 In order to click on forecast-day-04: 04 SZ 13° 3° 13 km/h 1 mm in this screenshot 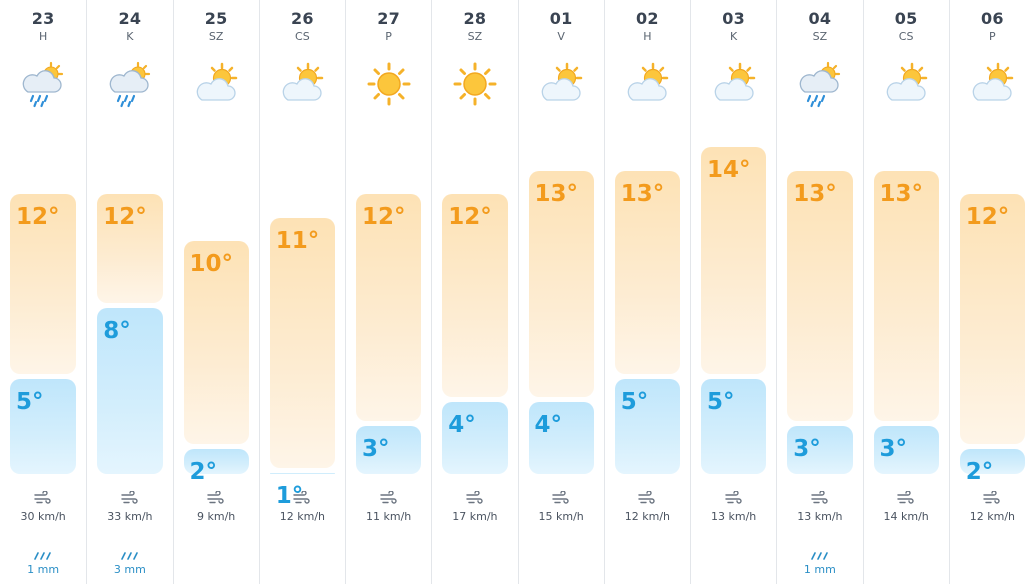, I will do `click(819, 292)`.